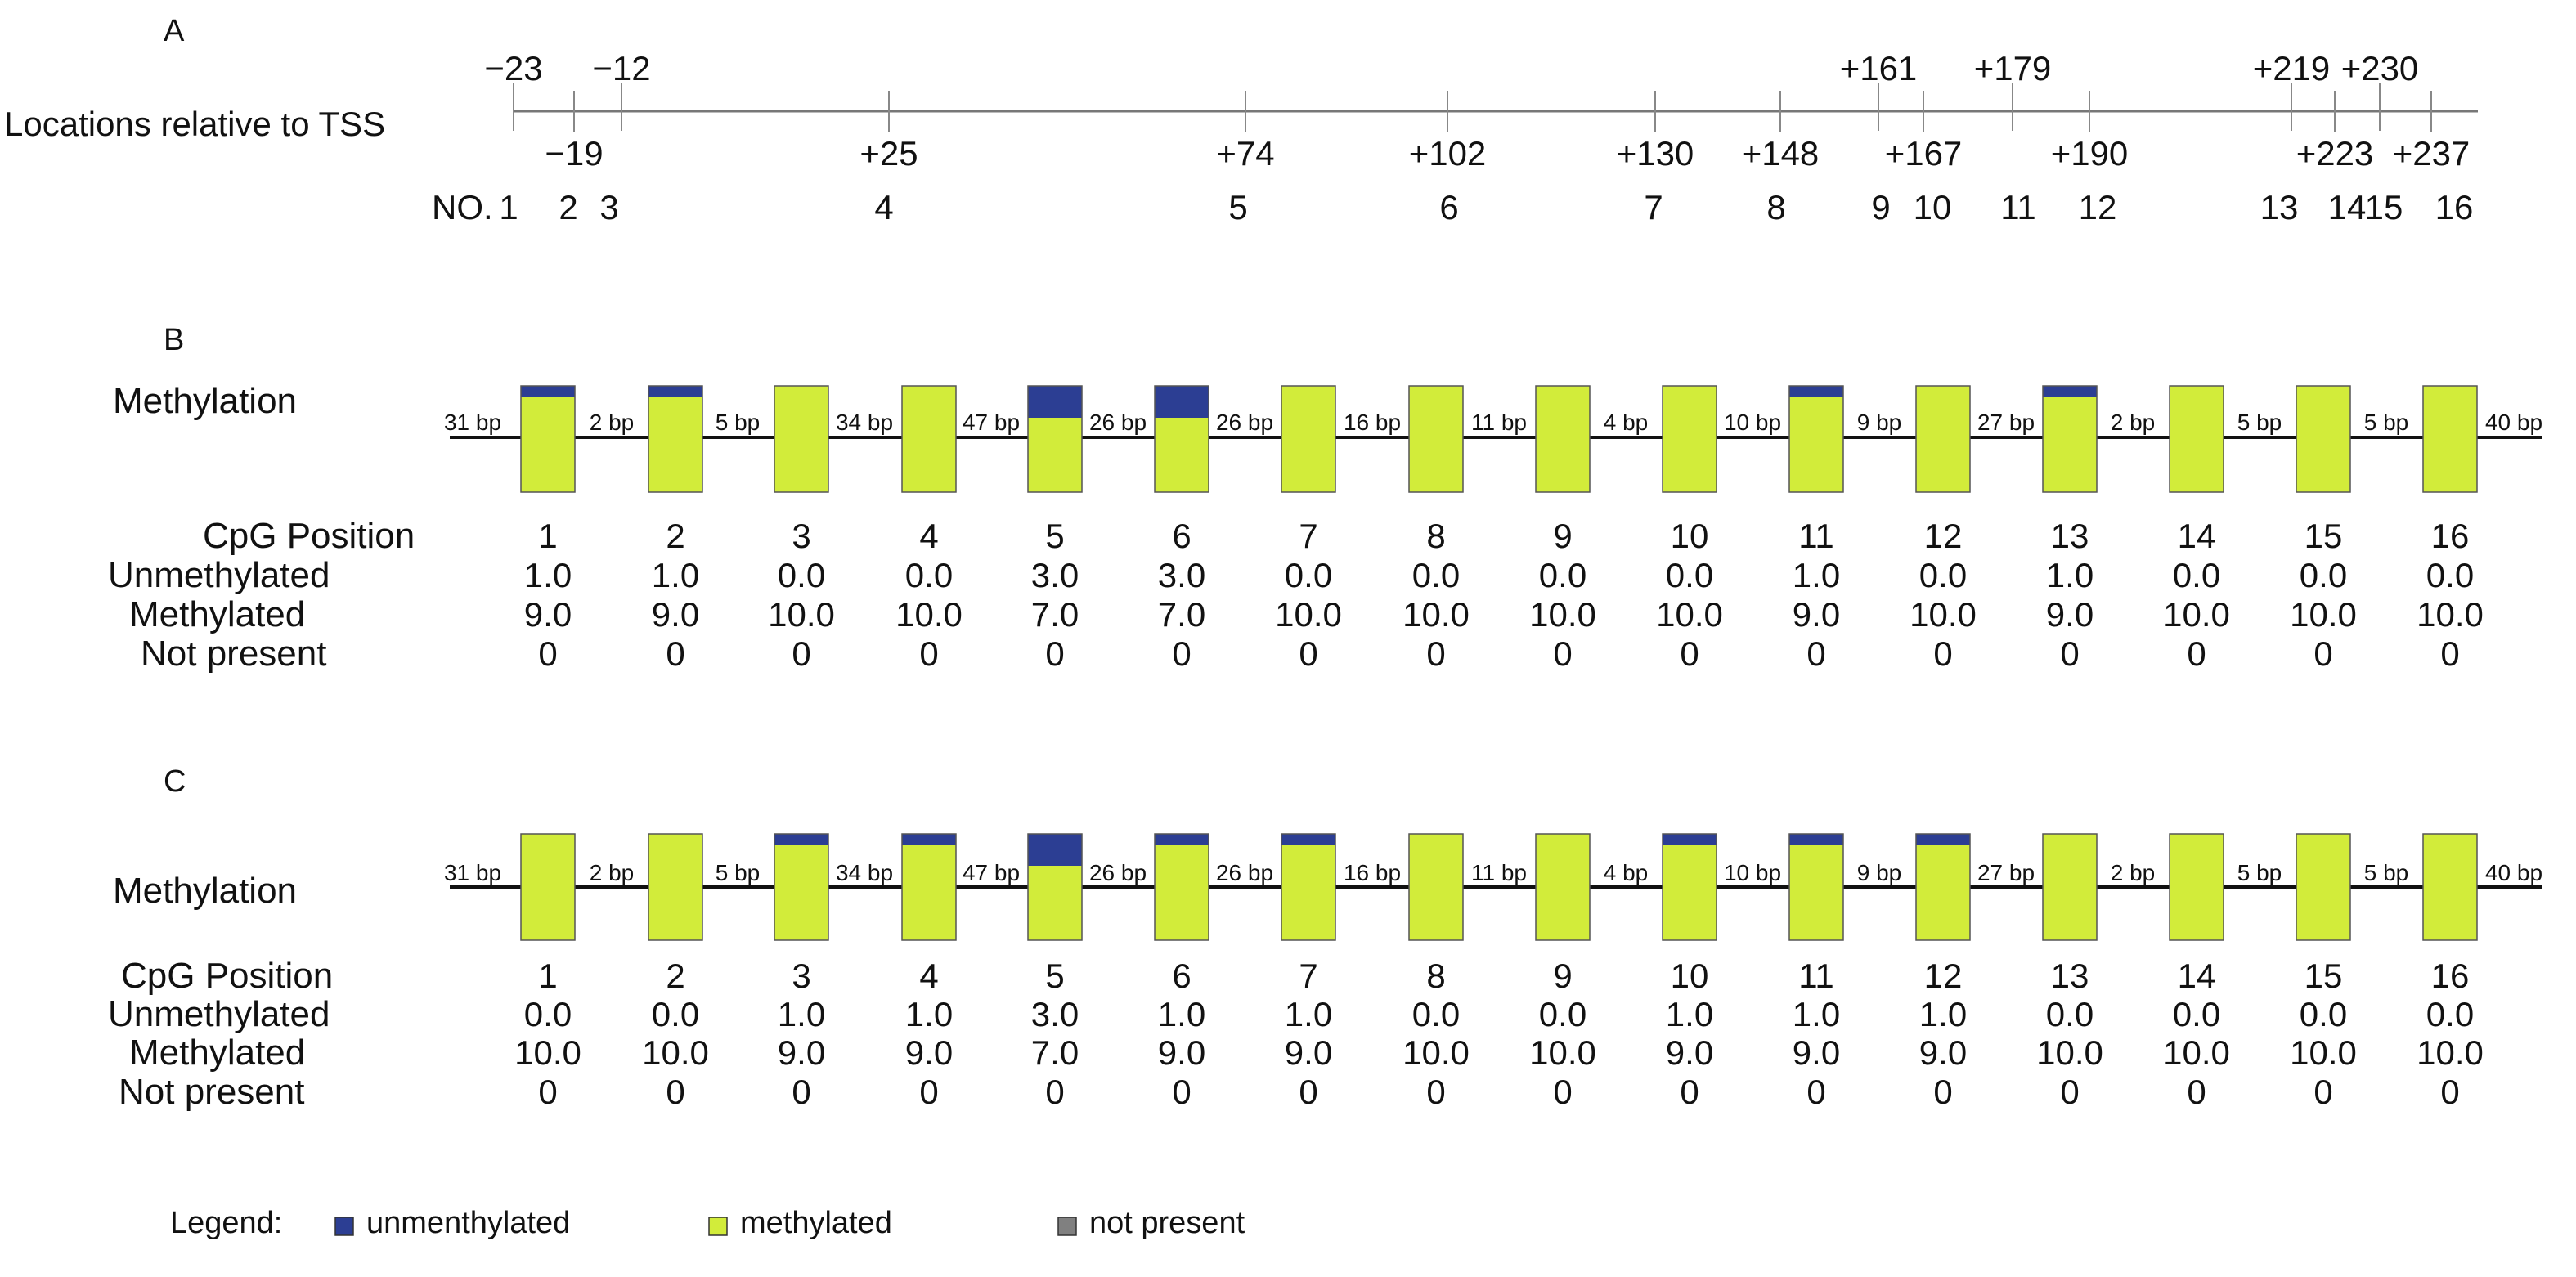 The width and height of the screenshot is (2576, 1277). What do you see at coordinates (1879, 422) in the screenshot?
I see `panel-b-bp-label-12: 9 bp` at bounding box center [1879, 422].